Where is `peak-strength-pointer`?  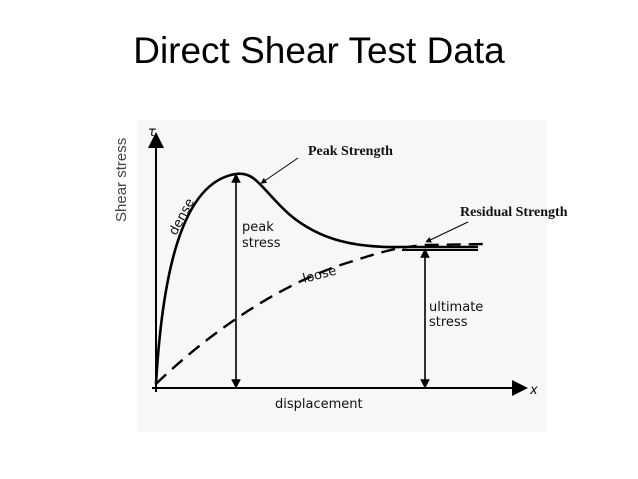 peak-strength-pointer is located at coordinates (279, 170).